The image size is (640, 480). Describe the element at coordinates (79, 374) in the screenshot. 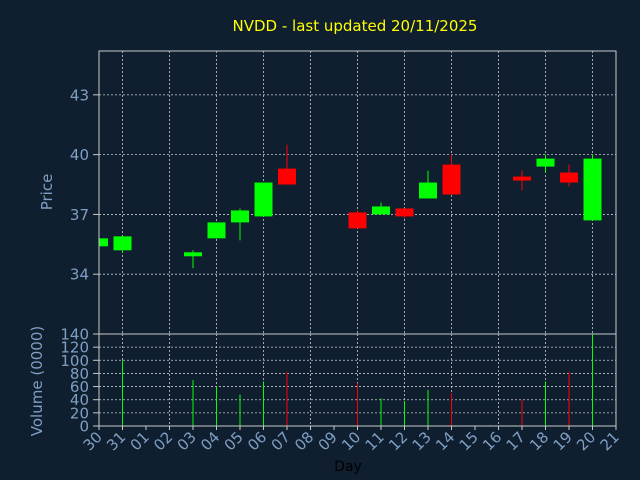

I see `volume-tick-label: 80` at that location.